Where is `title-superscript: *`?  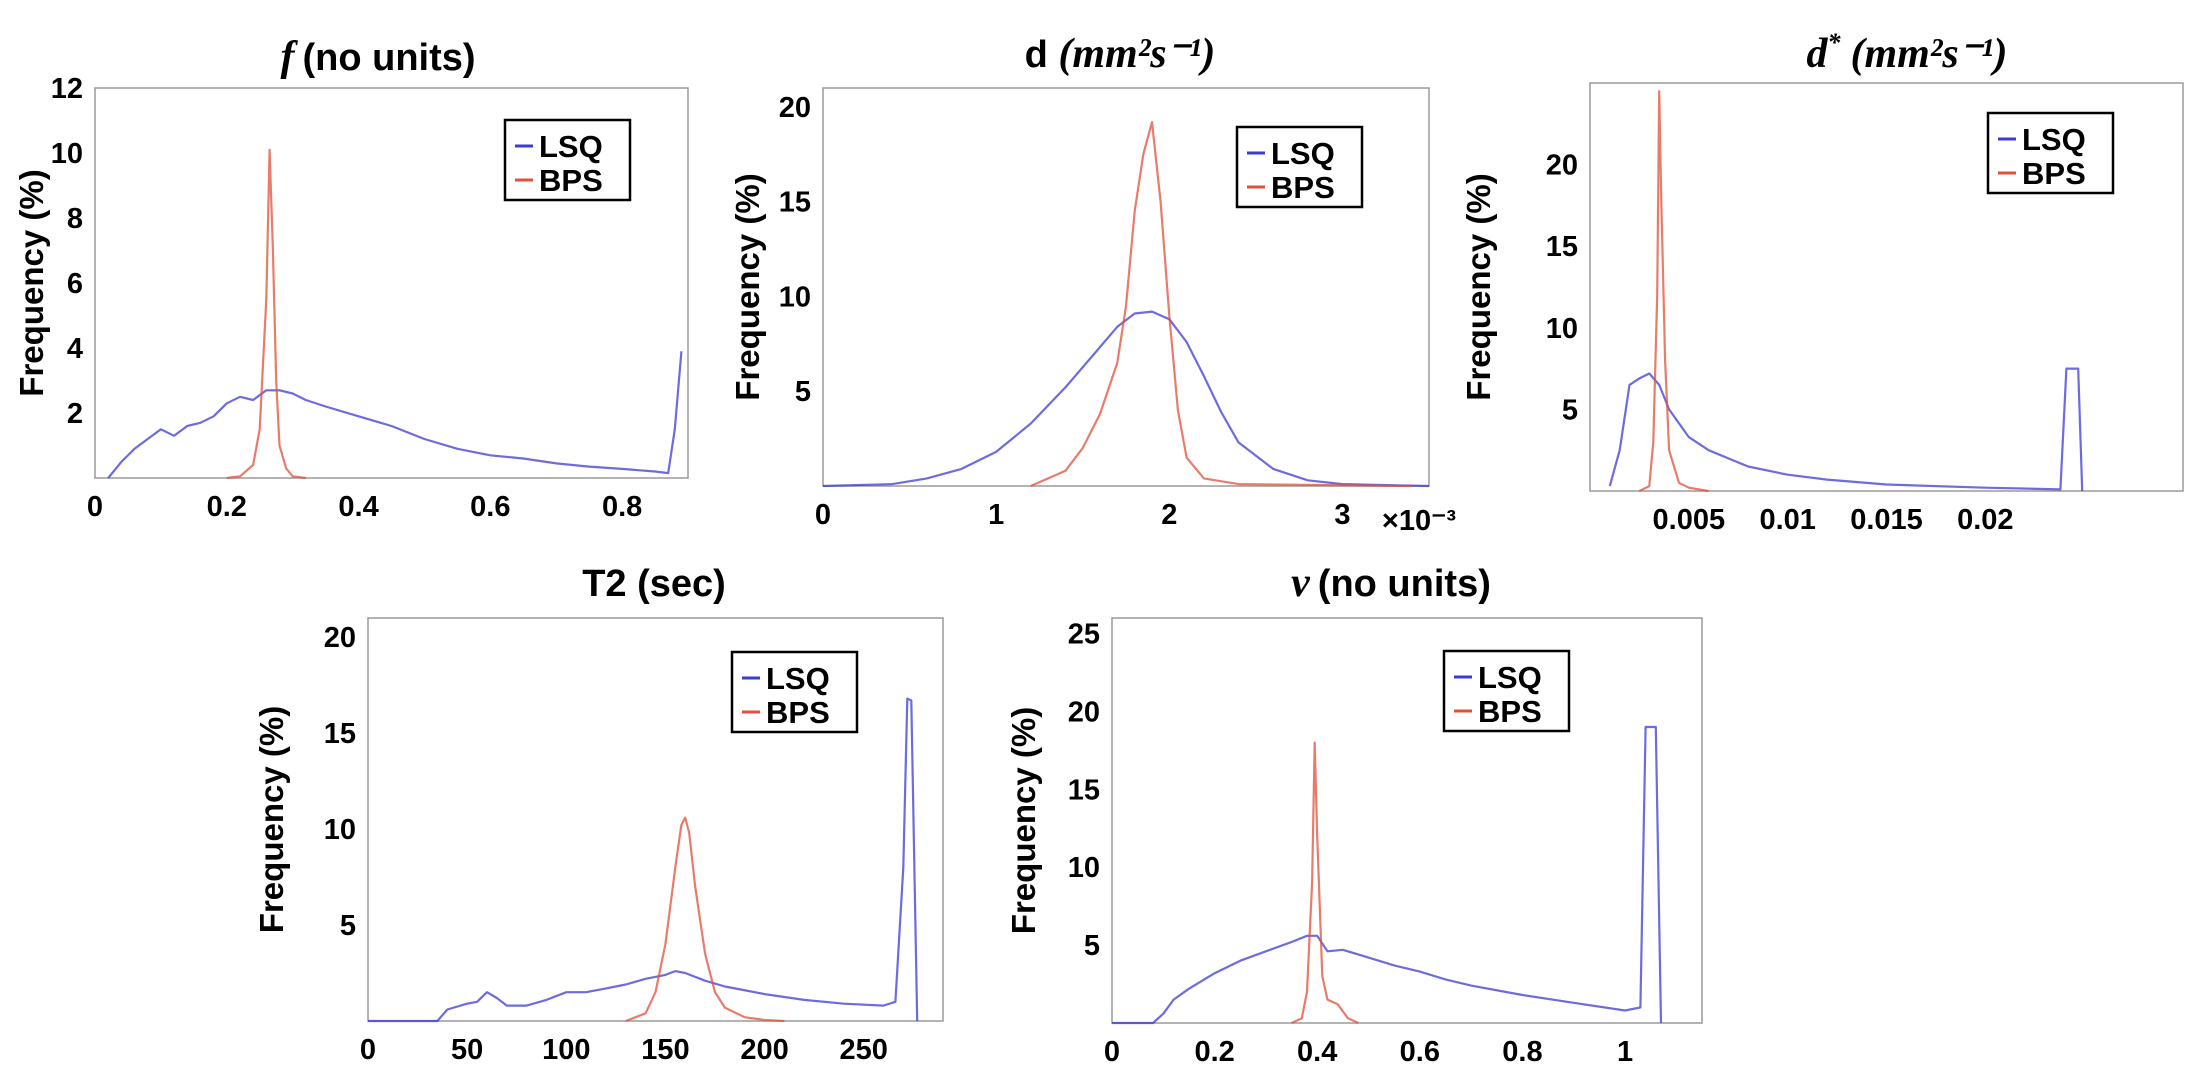 title-superscript: * is located at coordinates (1834, 42).